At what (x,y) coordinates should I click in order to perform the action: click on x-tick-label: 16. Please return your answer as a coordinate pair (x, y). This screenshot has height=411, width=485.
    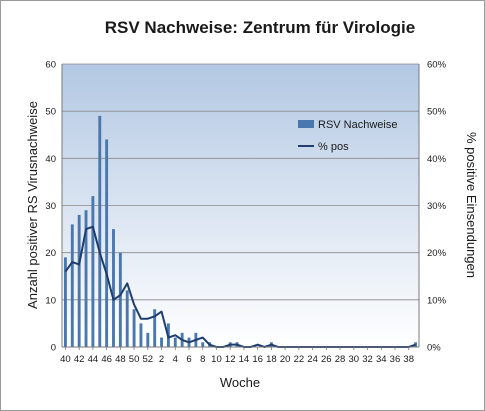
    Looking at the image, I should click on (257, 359).